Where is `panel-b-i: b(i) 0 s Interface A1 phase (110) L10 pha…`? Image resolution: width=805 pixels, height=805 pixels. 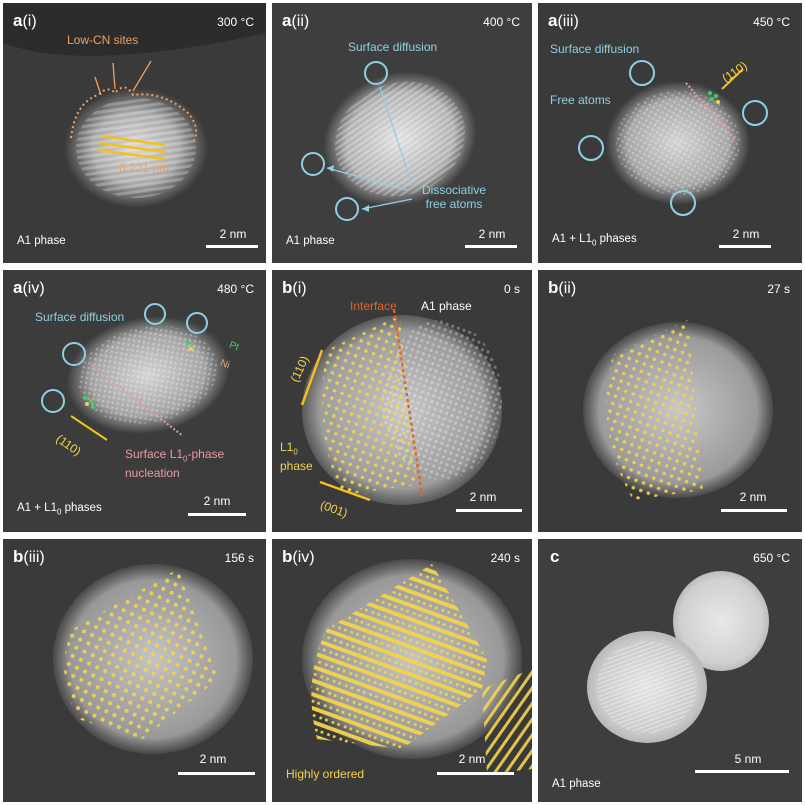
panel-b-i: b(i) 0 s Interface A1 phase (110) L10 pha… is located at coordinates (402, 401).